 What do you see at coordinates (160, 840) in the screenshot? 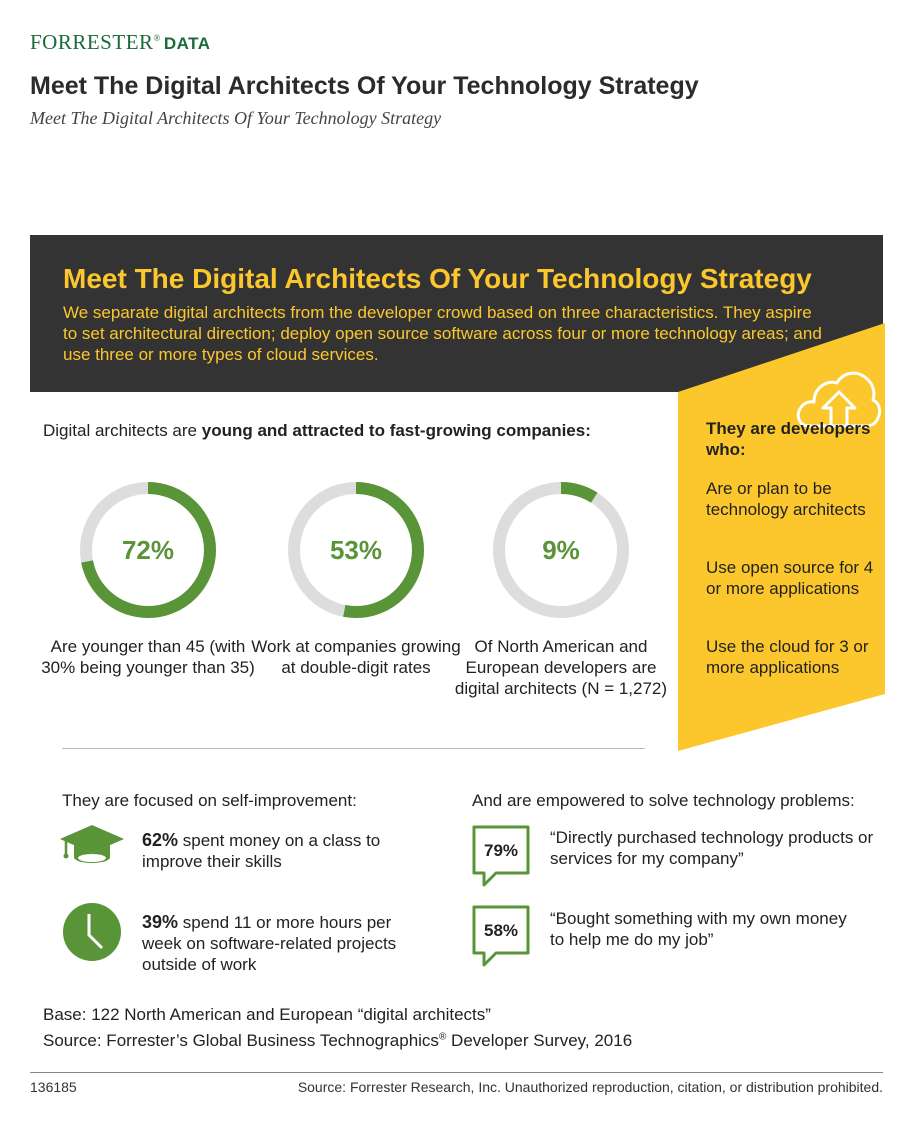
I see `stat-percent: 62%` at bounding box center [160, 840].